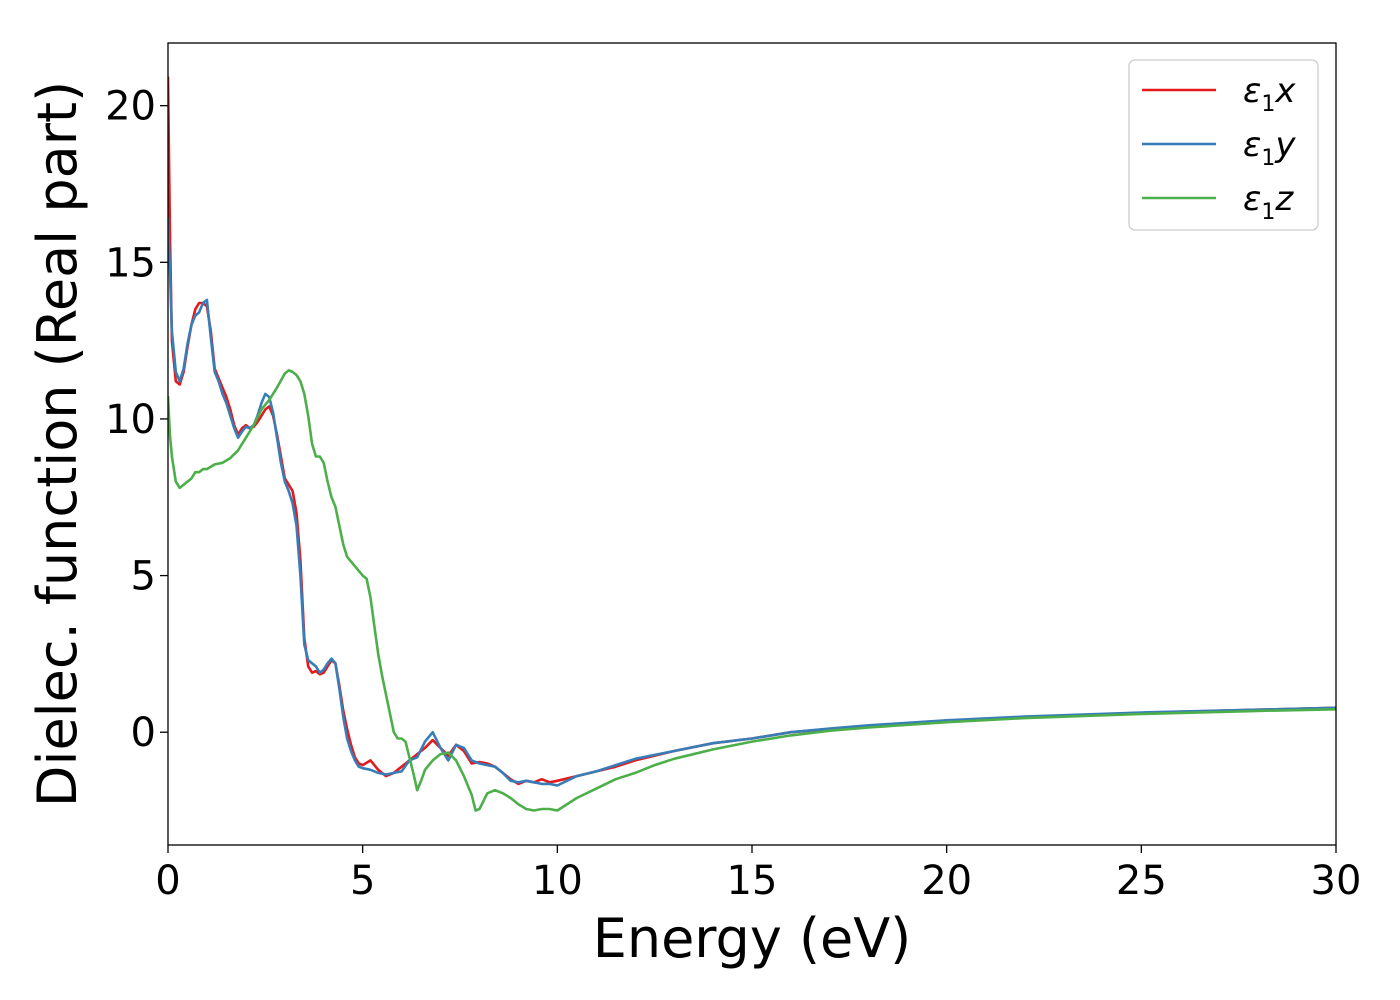 The width and height of the screenshot is (1400, 1000). Describe the element at coordinates (130, 263) in the screenshot. I see `y-tick-label: 15` at that location.